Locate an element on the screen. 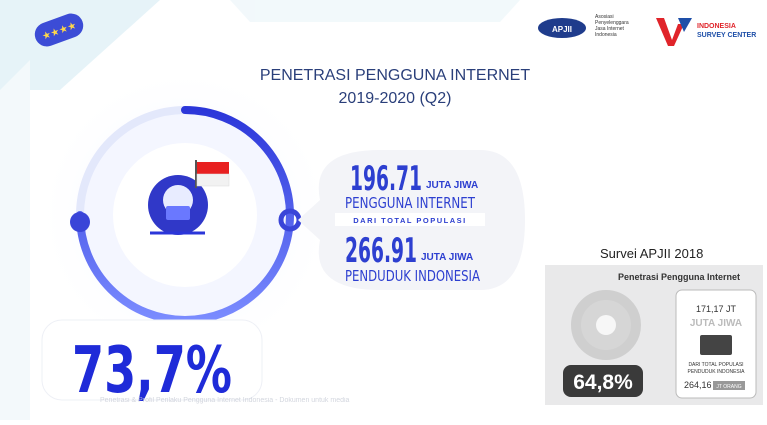 The height and width of the screenshot is (425, 767). stat-label: PENGGUNA INTERNET is located at coordinates (410, 203).